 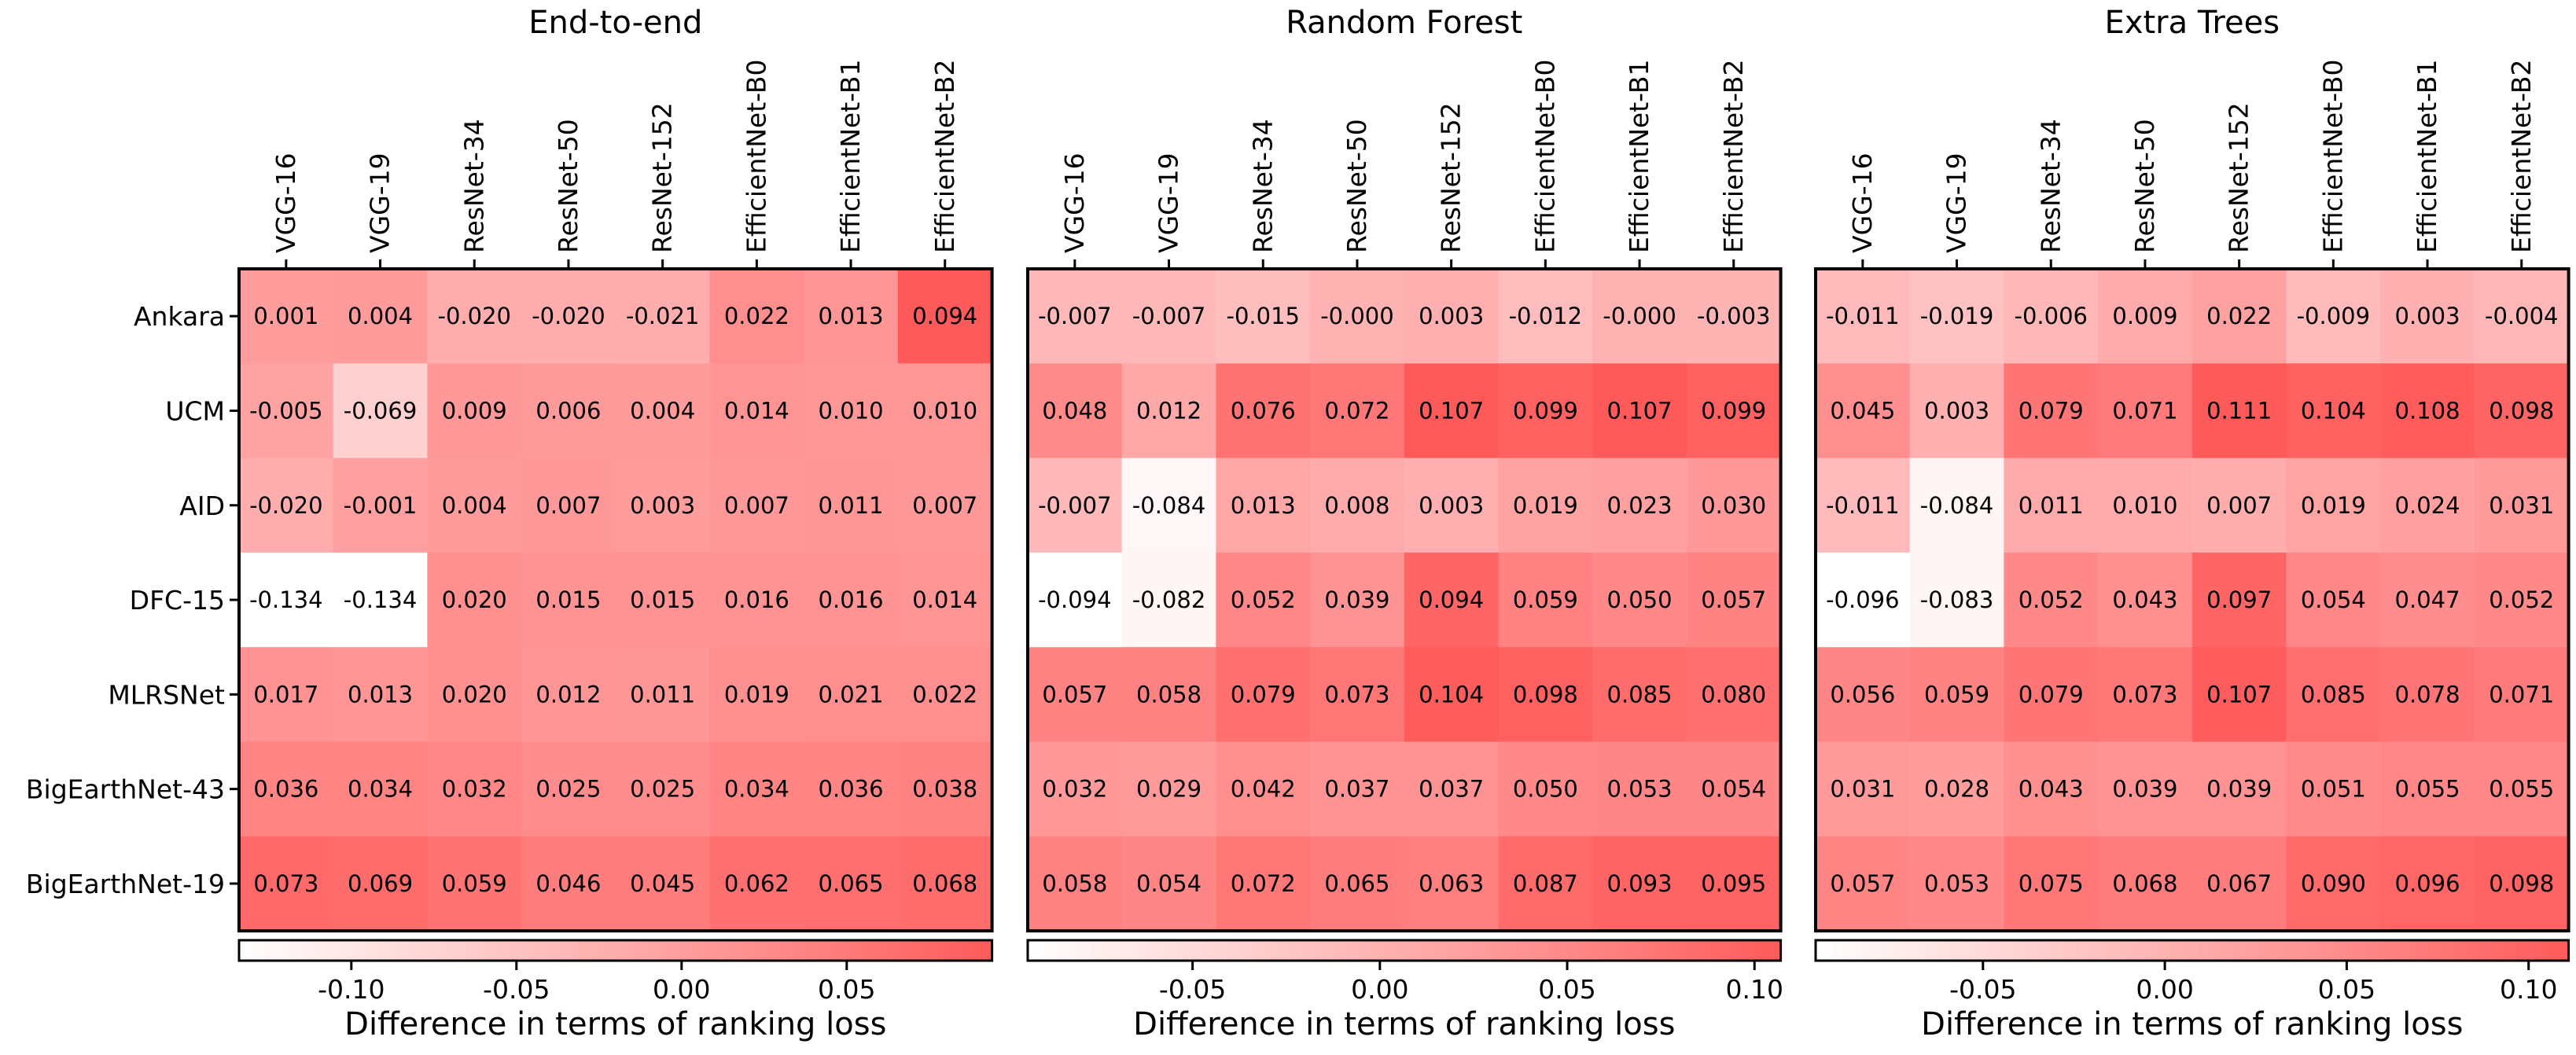 I want to click on cell-value-label: 0.015, so click(x=662, y=600).